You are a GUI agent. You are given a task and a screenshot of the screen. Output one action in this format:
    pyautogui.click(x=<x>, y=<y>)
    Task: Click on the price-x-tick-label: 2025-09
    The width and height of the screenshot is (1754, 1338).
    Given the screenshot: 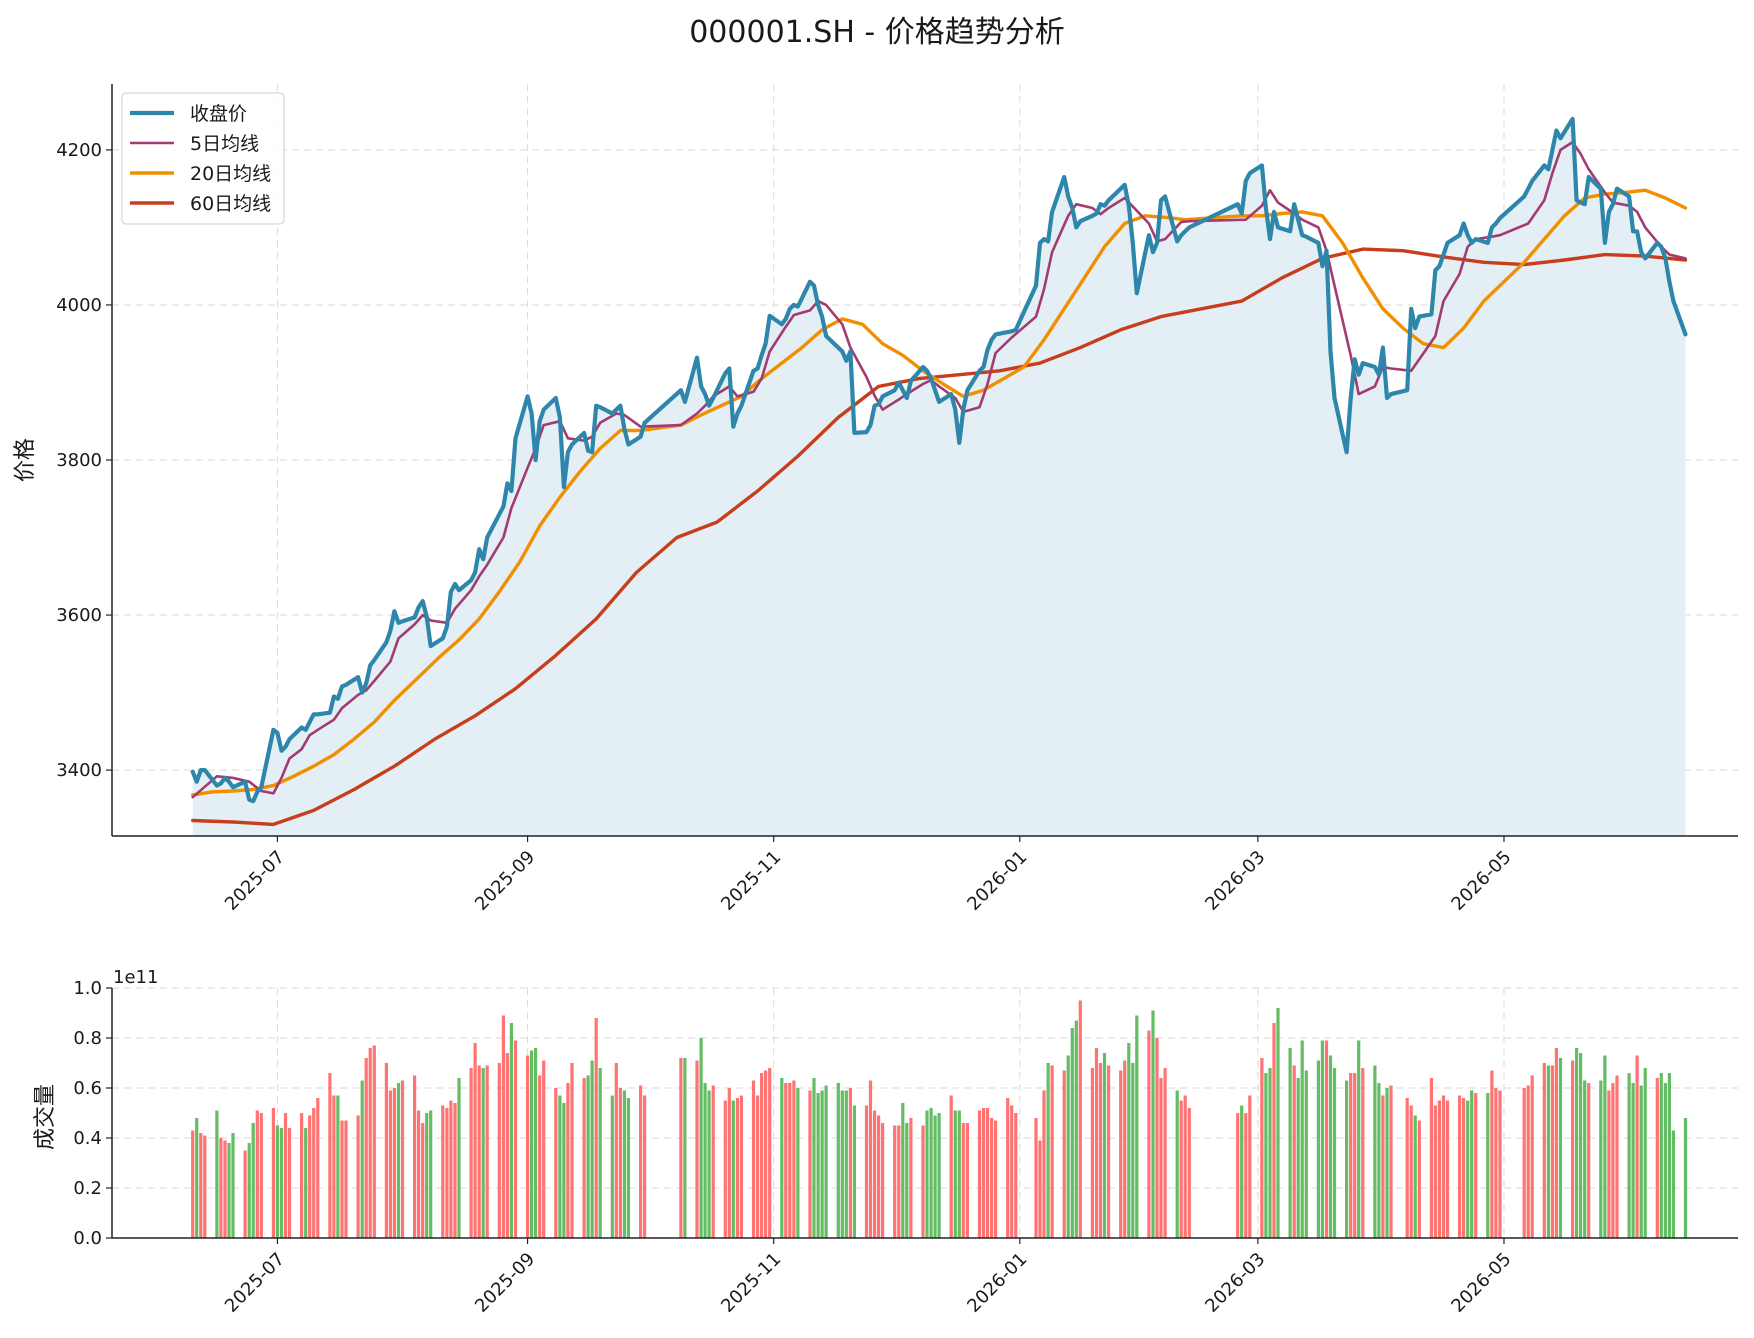 What is the action you would take?
    pyautogui.click(x=505, y=881)
    